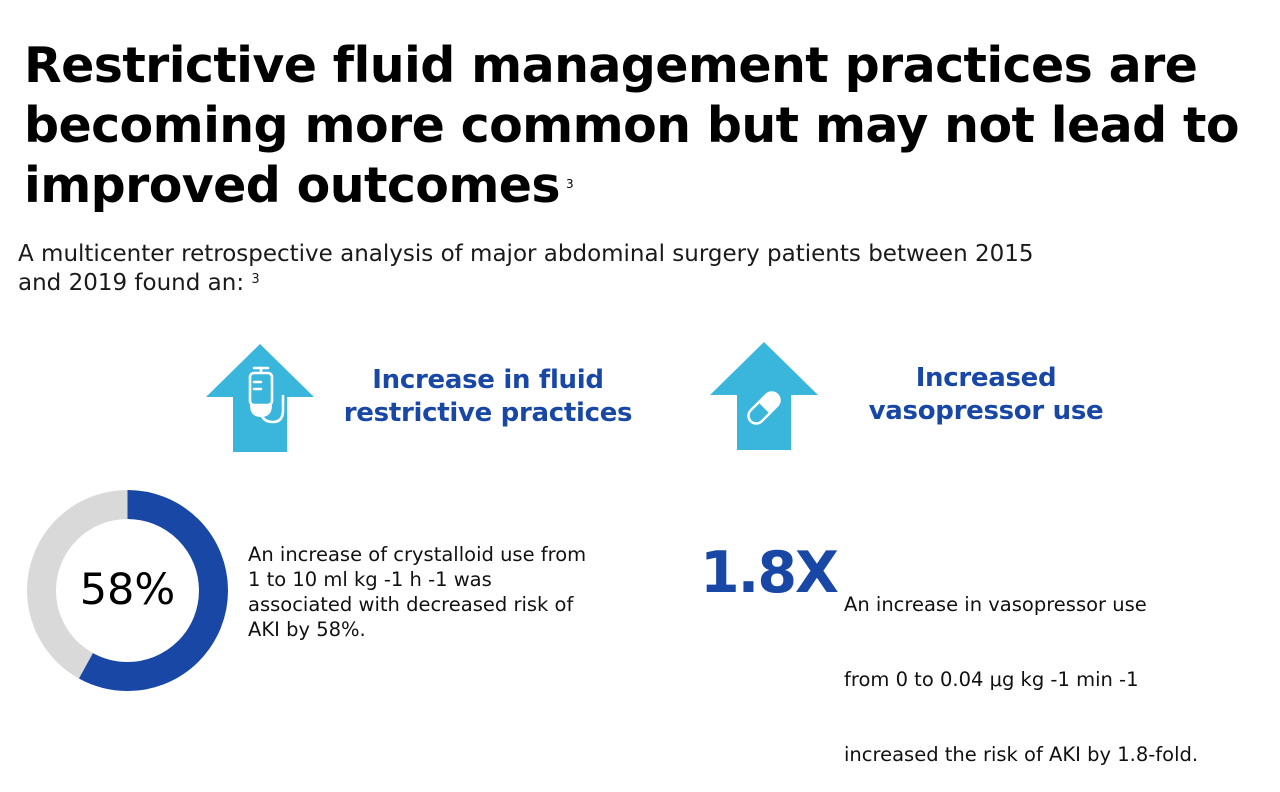 The height and width of the screenshot is (792, 1280). What do you see at coordinates (261, 411) in the screenshot?
I see `iv-bag-fluid` at bounding box center [261, 411].